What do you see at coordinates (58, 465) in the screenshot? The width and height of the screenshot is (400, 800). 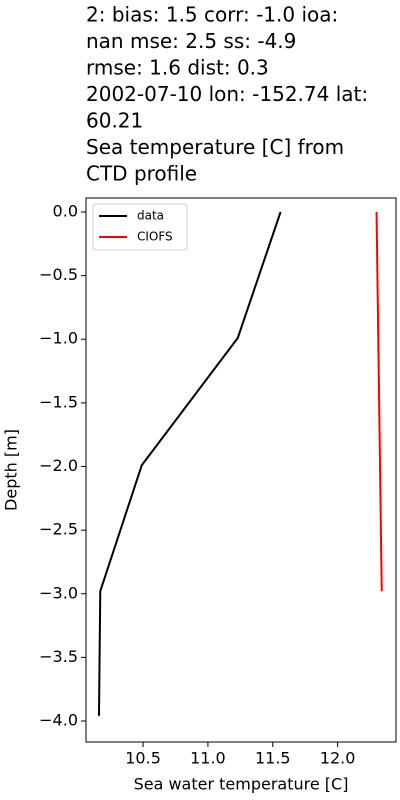 I see `y-tick-label: −2.0` at bounding box center [58, 465].